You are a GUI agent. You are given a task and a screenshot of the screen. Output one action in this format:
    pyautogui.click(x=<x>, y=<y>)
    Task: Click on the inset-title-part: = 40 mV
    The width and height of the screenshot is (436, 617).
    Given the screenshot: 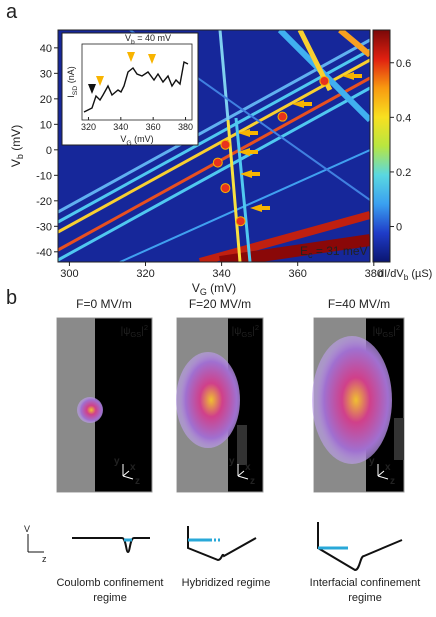 What is the action you would take?
    pyautogui.click(x=153, y=38)
    